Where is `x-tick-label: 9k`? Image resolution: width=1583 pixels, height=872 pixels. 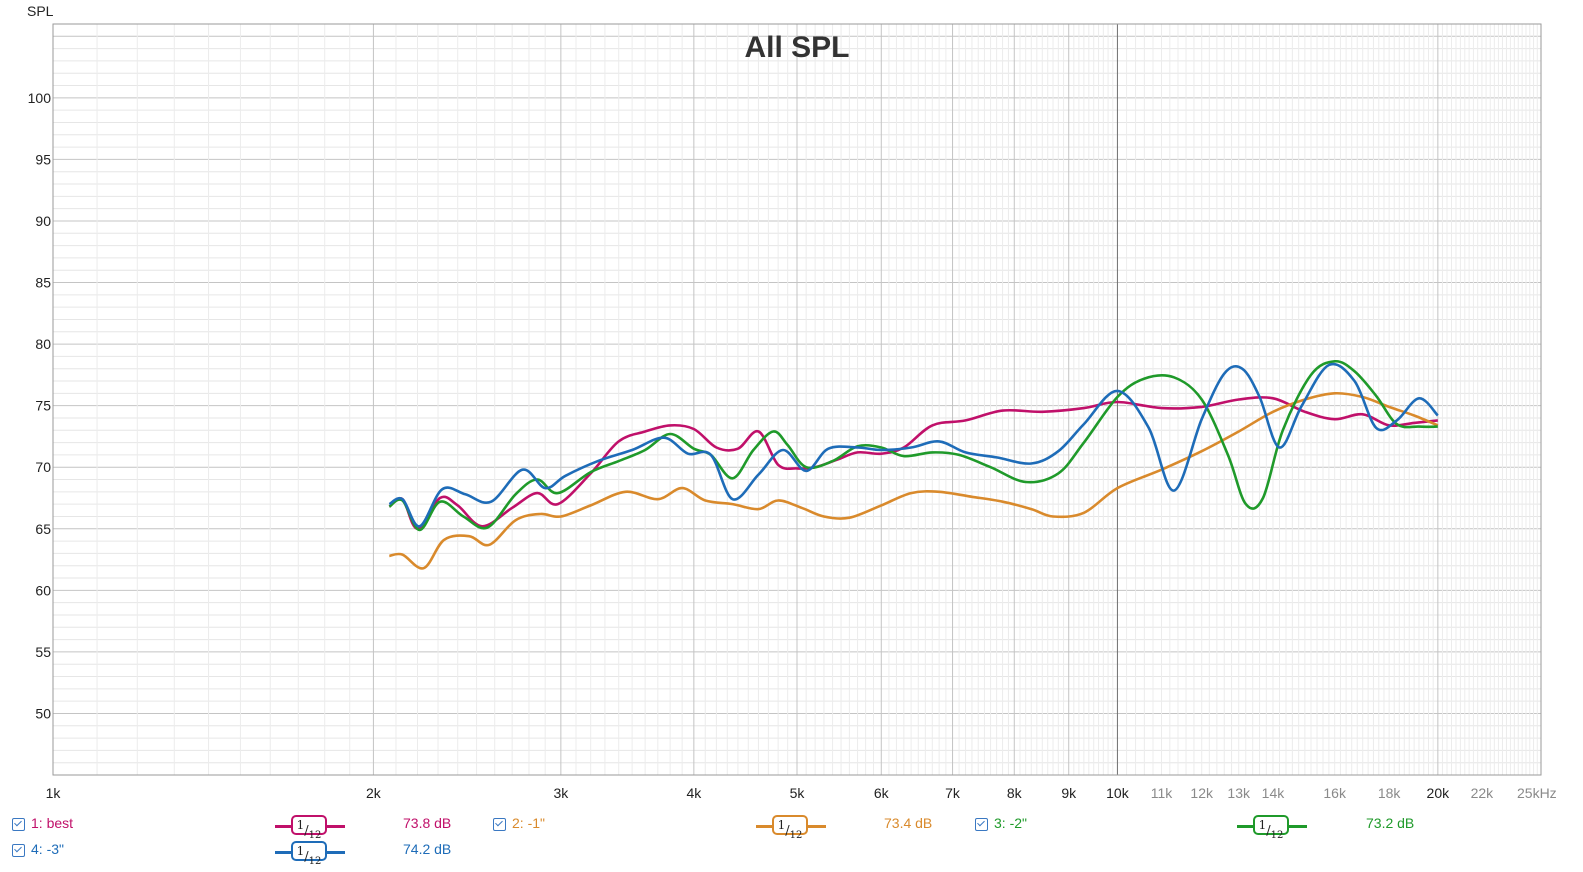 x-tick-label: 9k is located at coordinates (1069, 793).